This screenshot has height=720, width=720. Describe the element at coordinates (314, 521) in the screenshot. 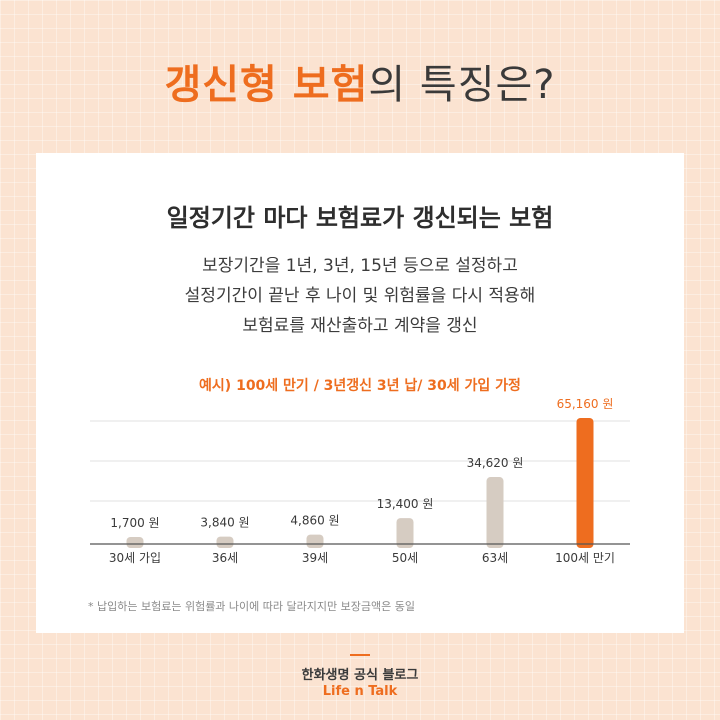

I see `value-label-2: 4,860 원` at that location.